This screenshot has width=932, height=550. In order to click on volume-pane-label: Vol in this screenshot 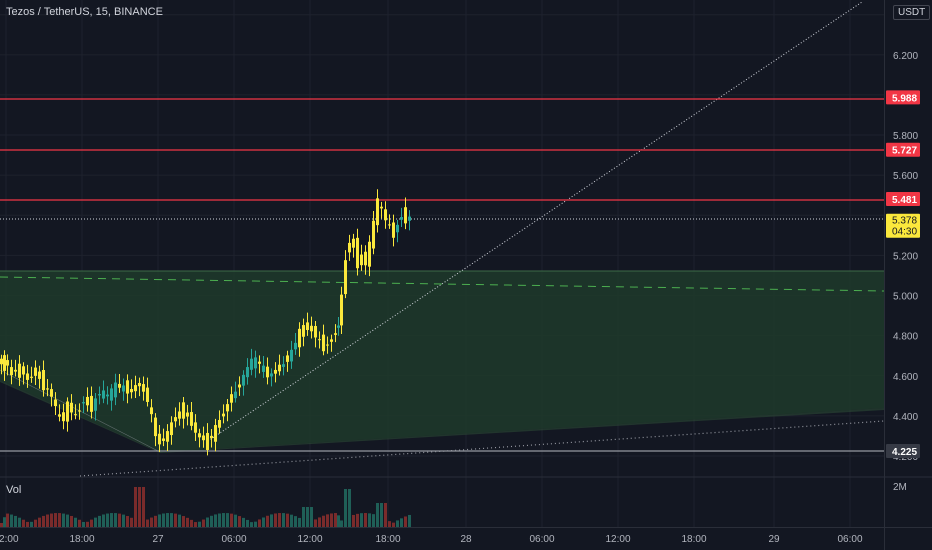, I will do `click(14, 490)`.